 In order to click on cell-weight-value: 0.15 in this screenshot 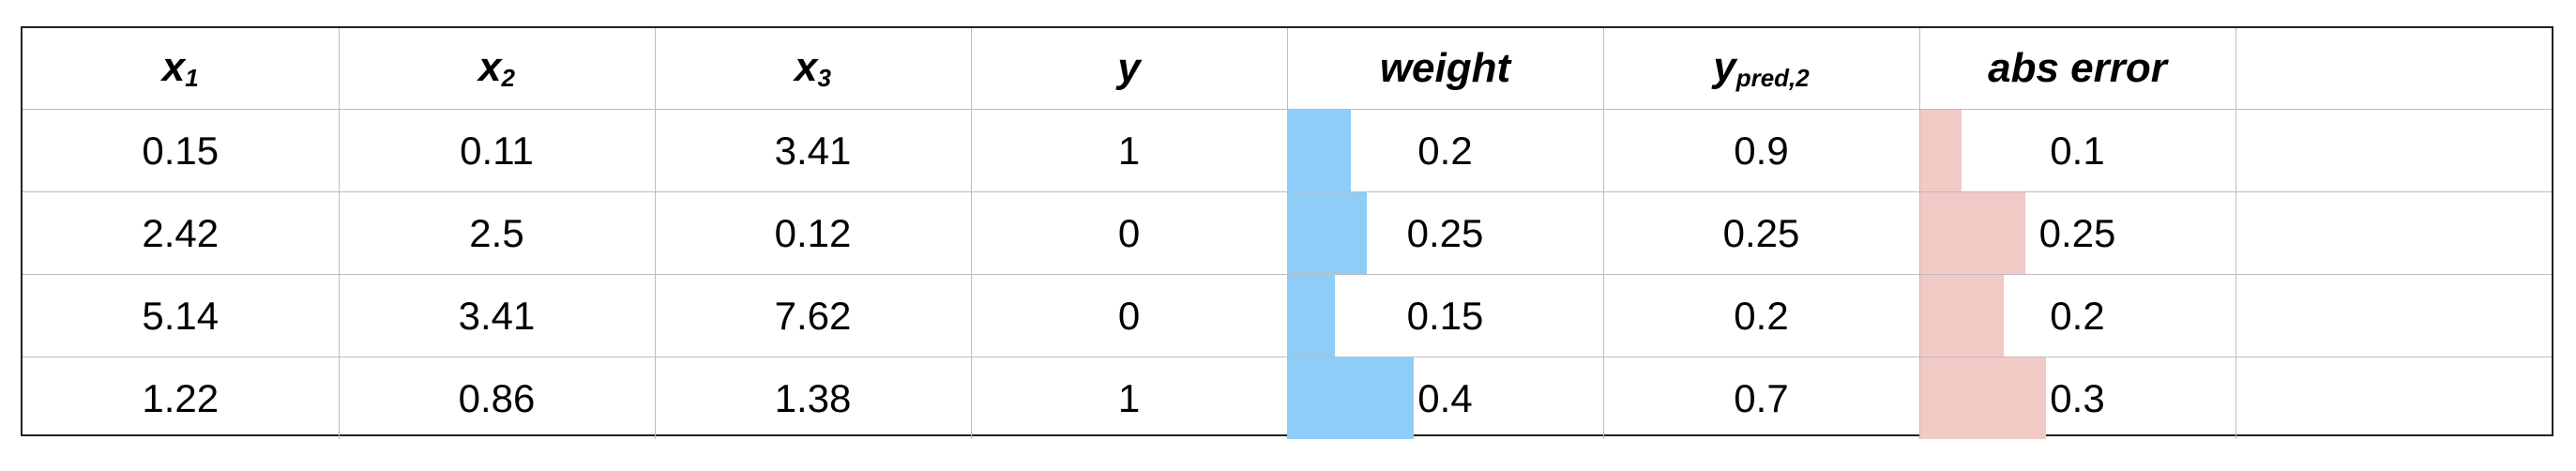, I will do `click(1445, 315)`.